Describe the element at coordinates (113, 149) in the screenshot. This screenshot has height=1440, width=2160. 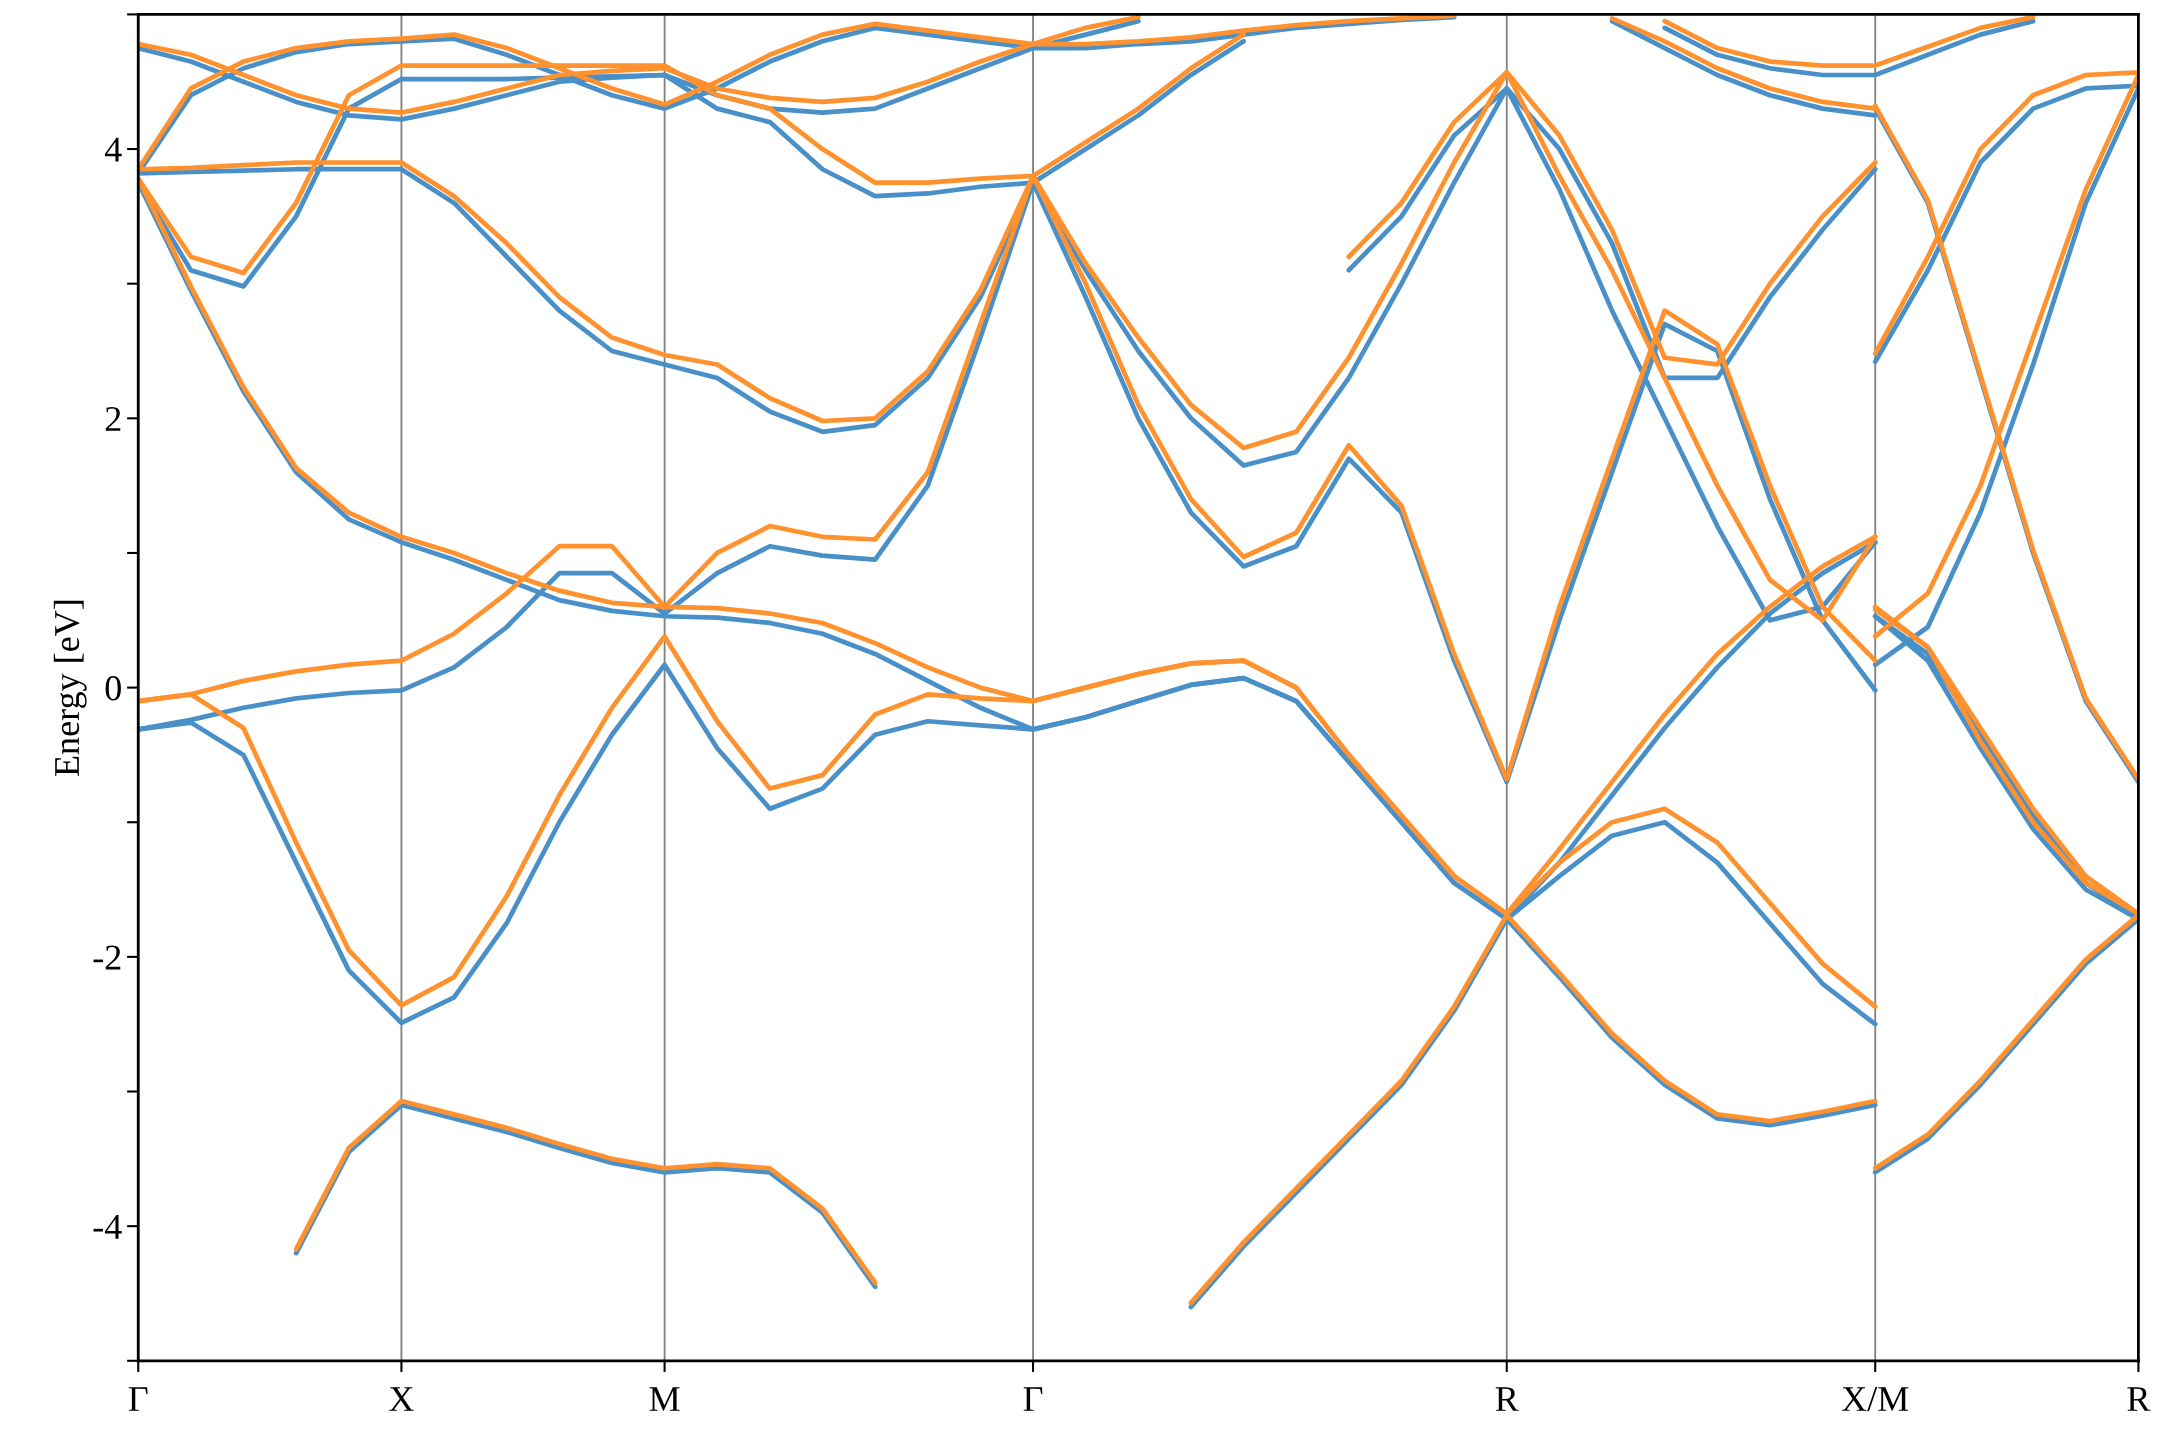
I see `y-tick-label: 4` at that location.